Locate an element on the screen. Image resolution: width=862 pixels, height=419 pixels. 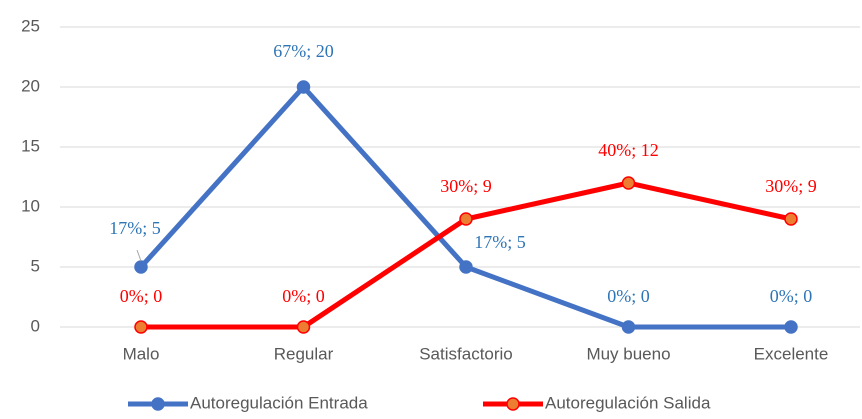
data-label: 40%; 12 is located at coordinates (628, 150).